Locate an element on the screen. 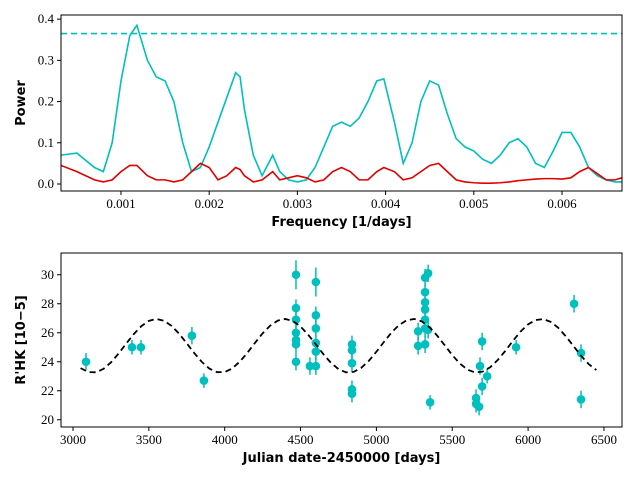 The height and width of the screenshot is (485, 640). y-tick-label: 0.0 is located at coordinates (46, 183).